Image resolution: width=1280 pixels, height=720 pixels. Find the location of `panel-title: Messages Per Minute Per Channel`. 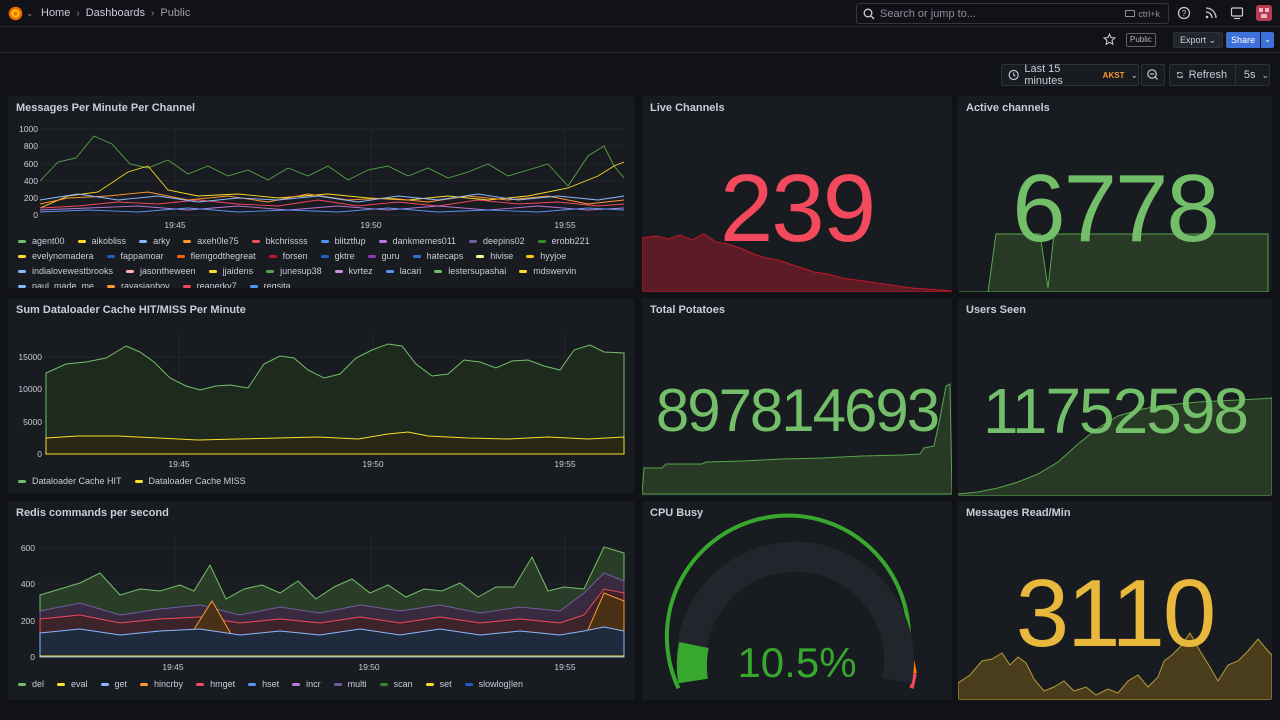

panel-title: Messages Per Minute Per Channel is located at coordinates (106, 108).